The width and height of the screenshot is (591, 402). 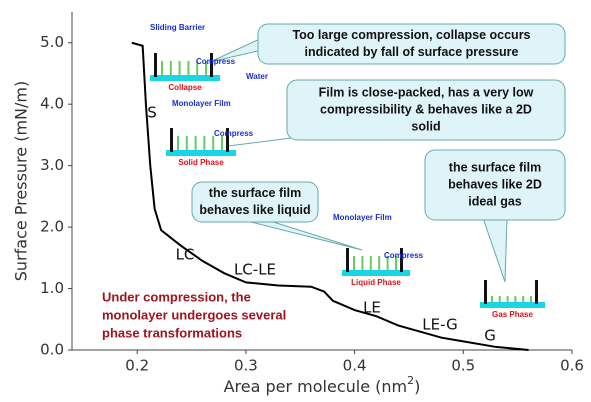 What do you see at coordinates (411, 35) in the screenshot?
I see `callout-text: Too large compression, collapse occurs` at bounding box center [411, 35].